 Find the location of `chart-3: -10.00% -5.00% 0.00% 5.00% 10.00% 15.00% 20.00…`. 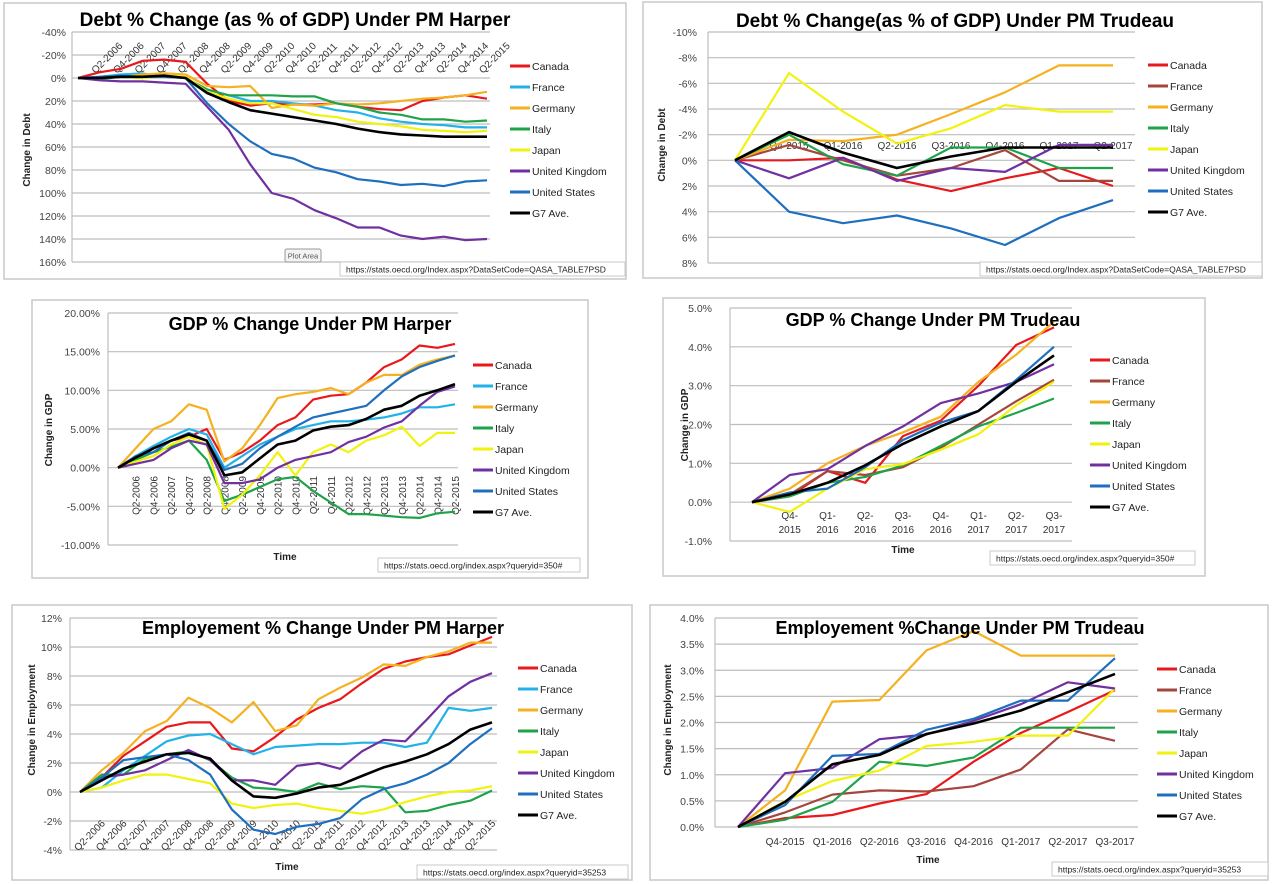

chart-3: -10.00% -5.00% 0.00% 5.00% 10.00% 15.00% 20.00… is located at coordinates (310, 439).